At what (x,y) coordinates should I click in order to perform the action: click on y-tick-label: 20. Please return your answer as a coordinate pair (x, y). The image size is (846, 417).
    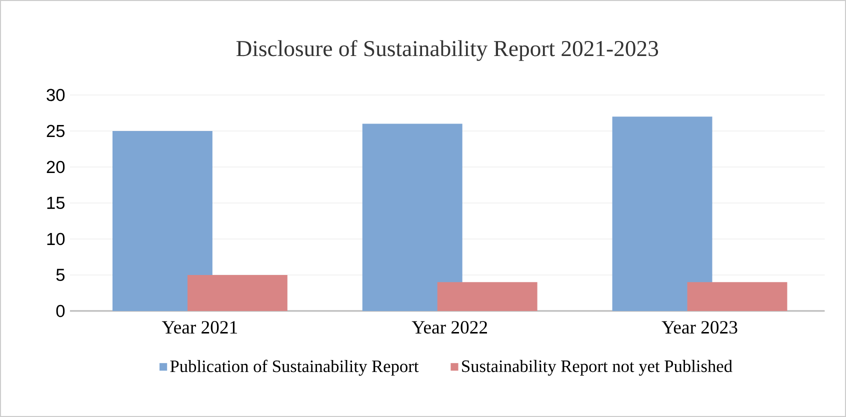
    Looking at the image, I should click on (55, 167).